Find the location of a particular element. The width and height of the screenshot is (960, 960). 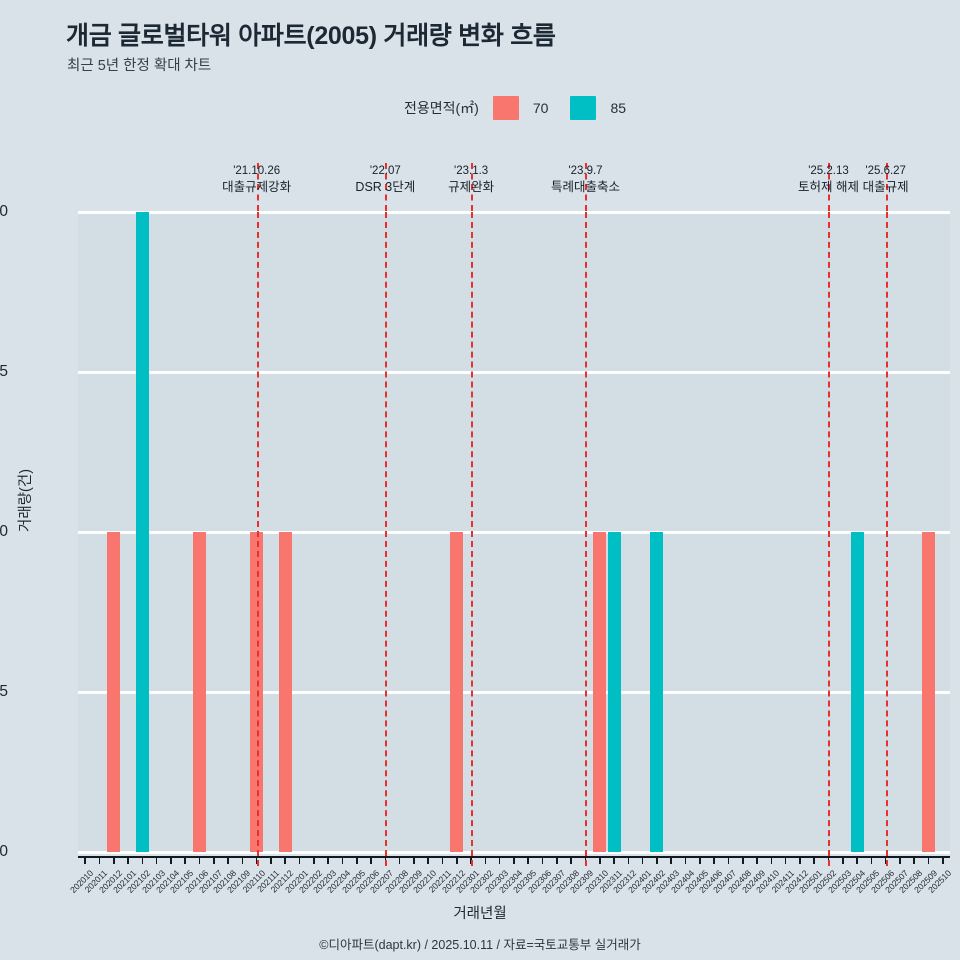

event-date: '23.1.3 is located at coordinates (471, 171).